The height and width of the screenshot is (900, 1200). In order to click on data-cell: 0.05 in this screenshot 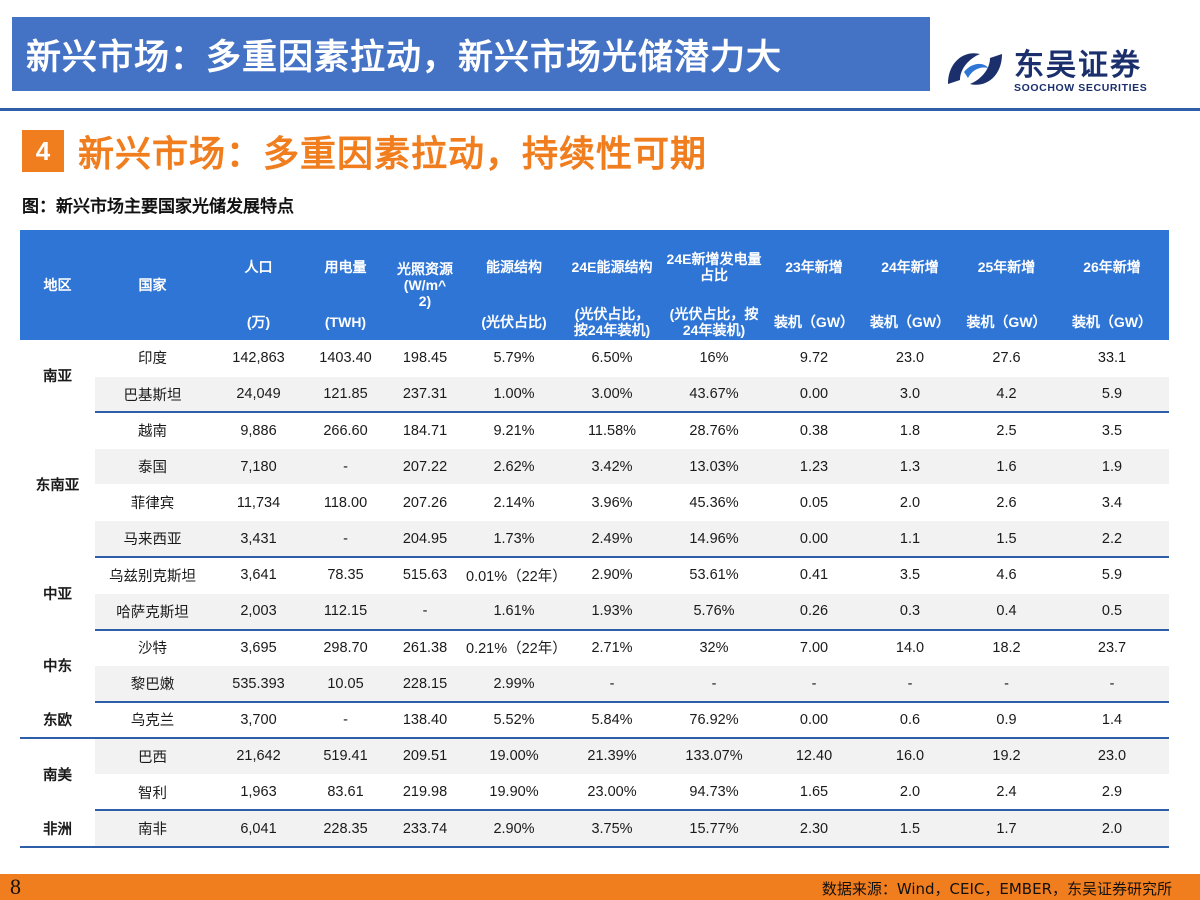, I will do `click(814, 503)`.